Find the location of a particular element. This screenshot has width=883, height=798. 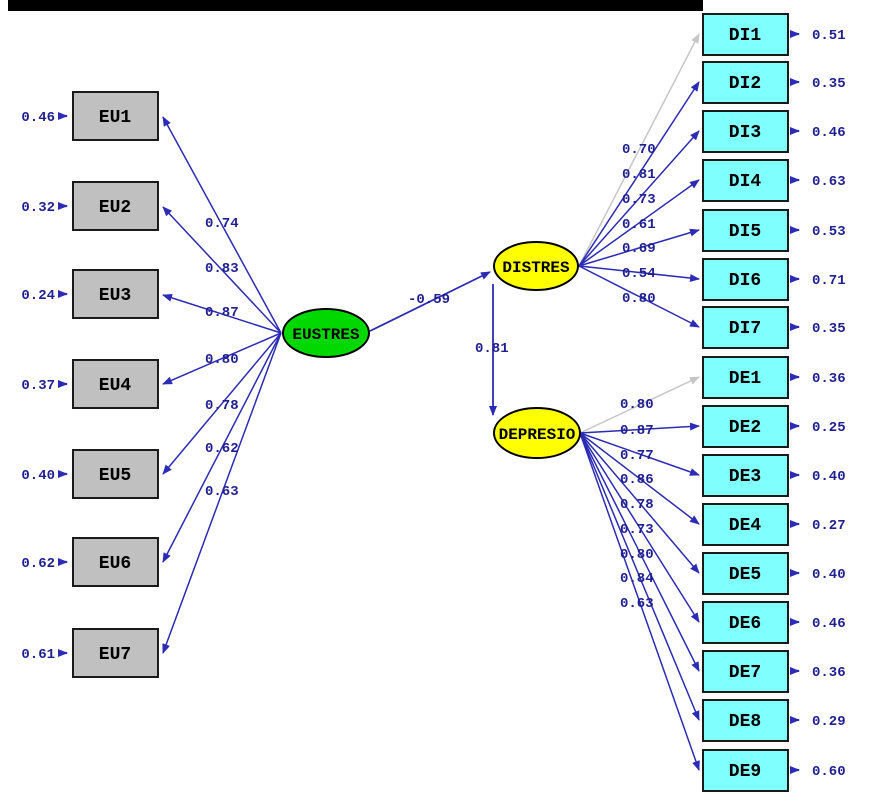

eu2-error-value: 0.32 is located at coordinates (38, 208).